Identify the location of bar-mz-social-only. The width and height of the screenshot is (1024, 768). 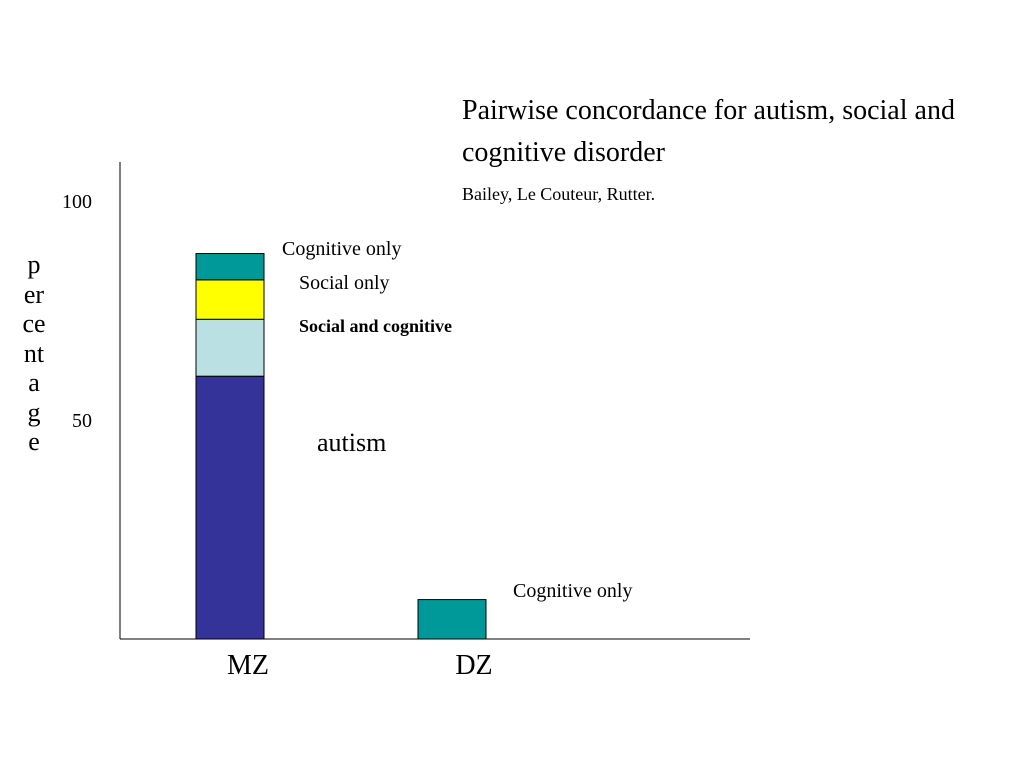
(230, 299).